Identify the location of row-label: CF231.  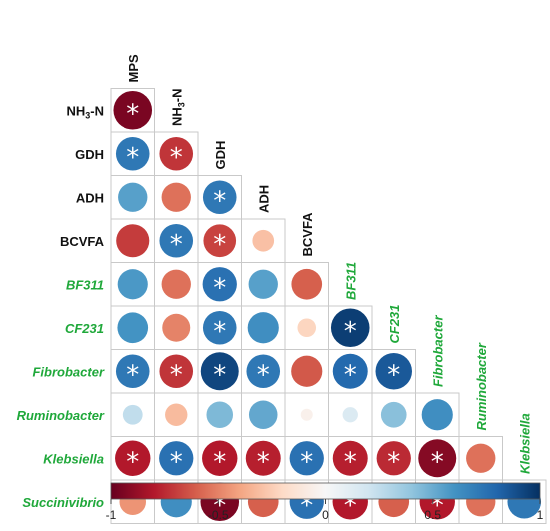
(84, 328).